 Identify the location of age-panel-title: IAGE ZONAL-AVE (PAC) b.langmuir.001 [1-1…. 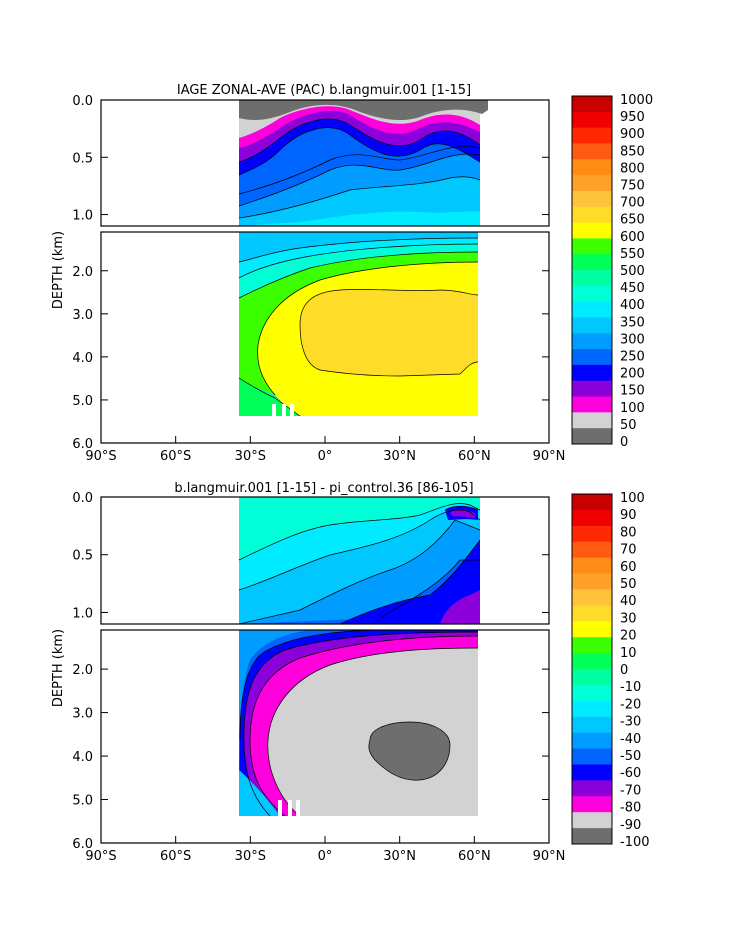
(324, 90).